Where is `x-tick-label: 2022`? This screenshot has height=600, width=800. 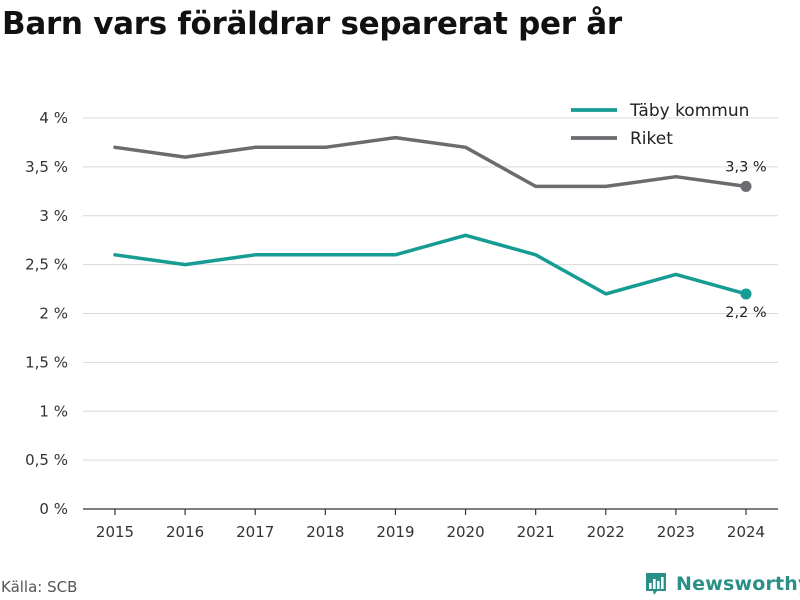 x-tick-label: 2022 is located at coordinates (606, 532).